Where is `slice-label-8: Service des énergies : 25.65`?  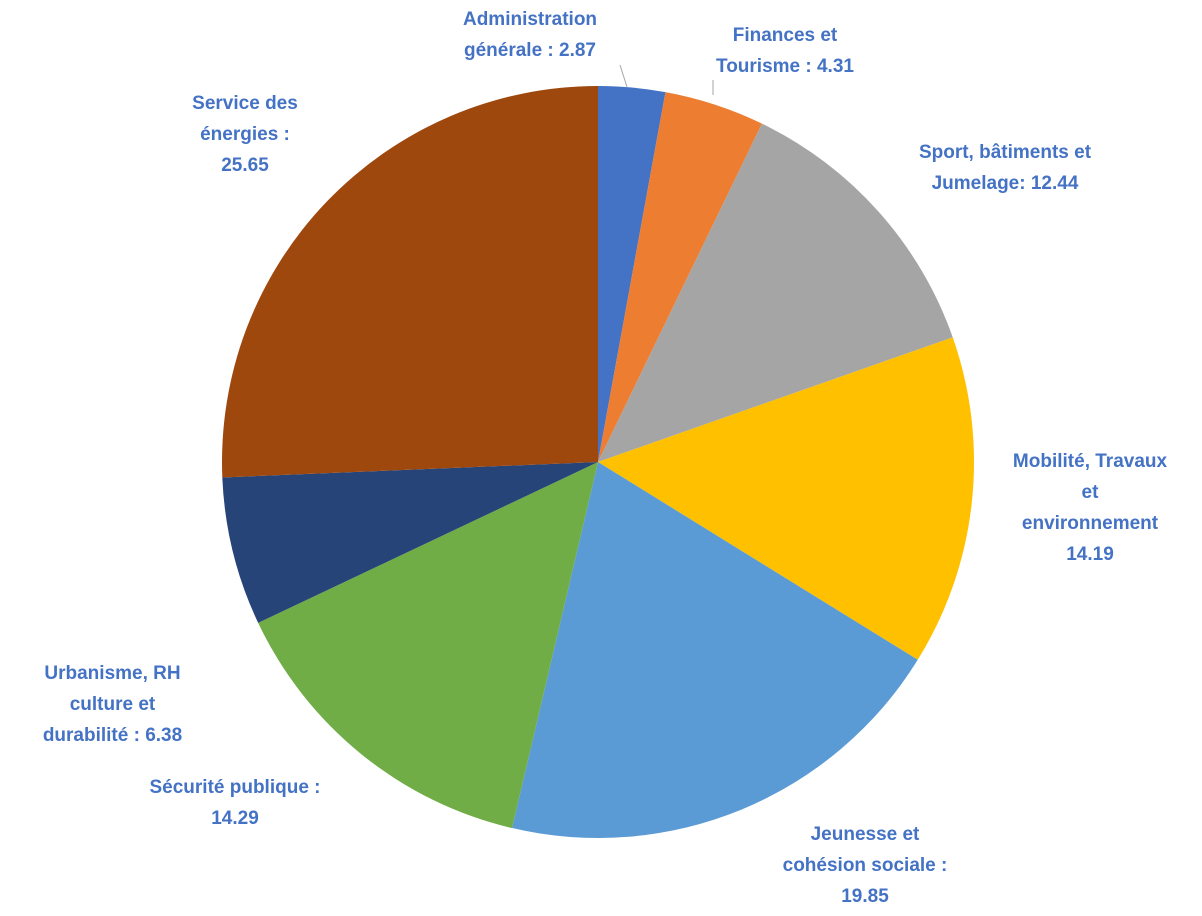
slice-label-8: Service des énergies : 25.65 is located at coordinates (245, 134).